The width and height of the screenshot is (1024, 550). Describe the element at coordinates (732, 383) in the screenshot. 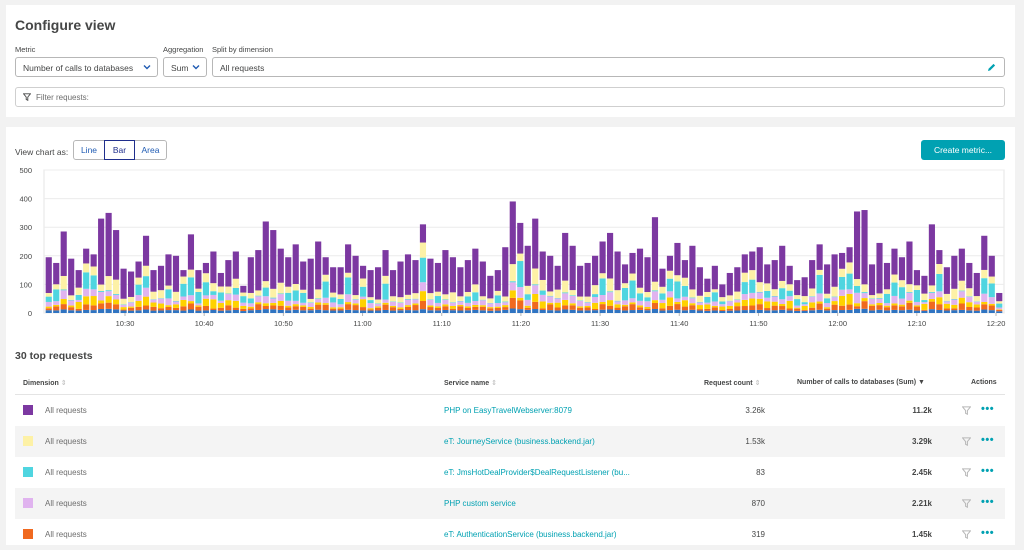

I see `request-count-header: Request count ⇕` at that location.